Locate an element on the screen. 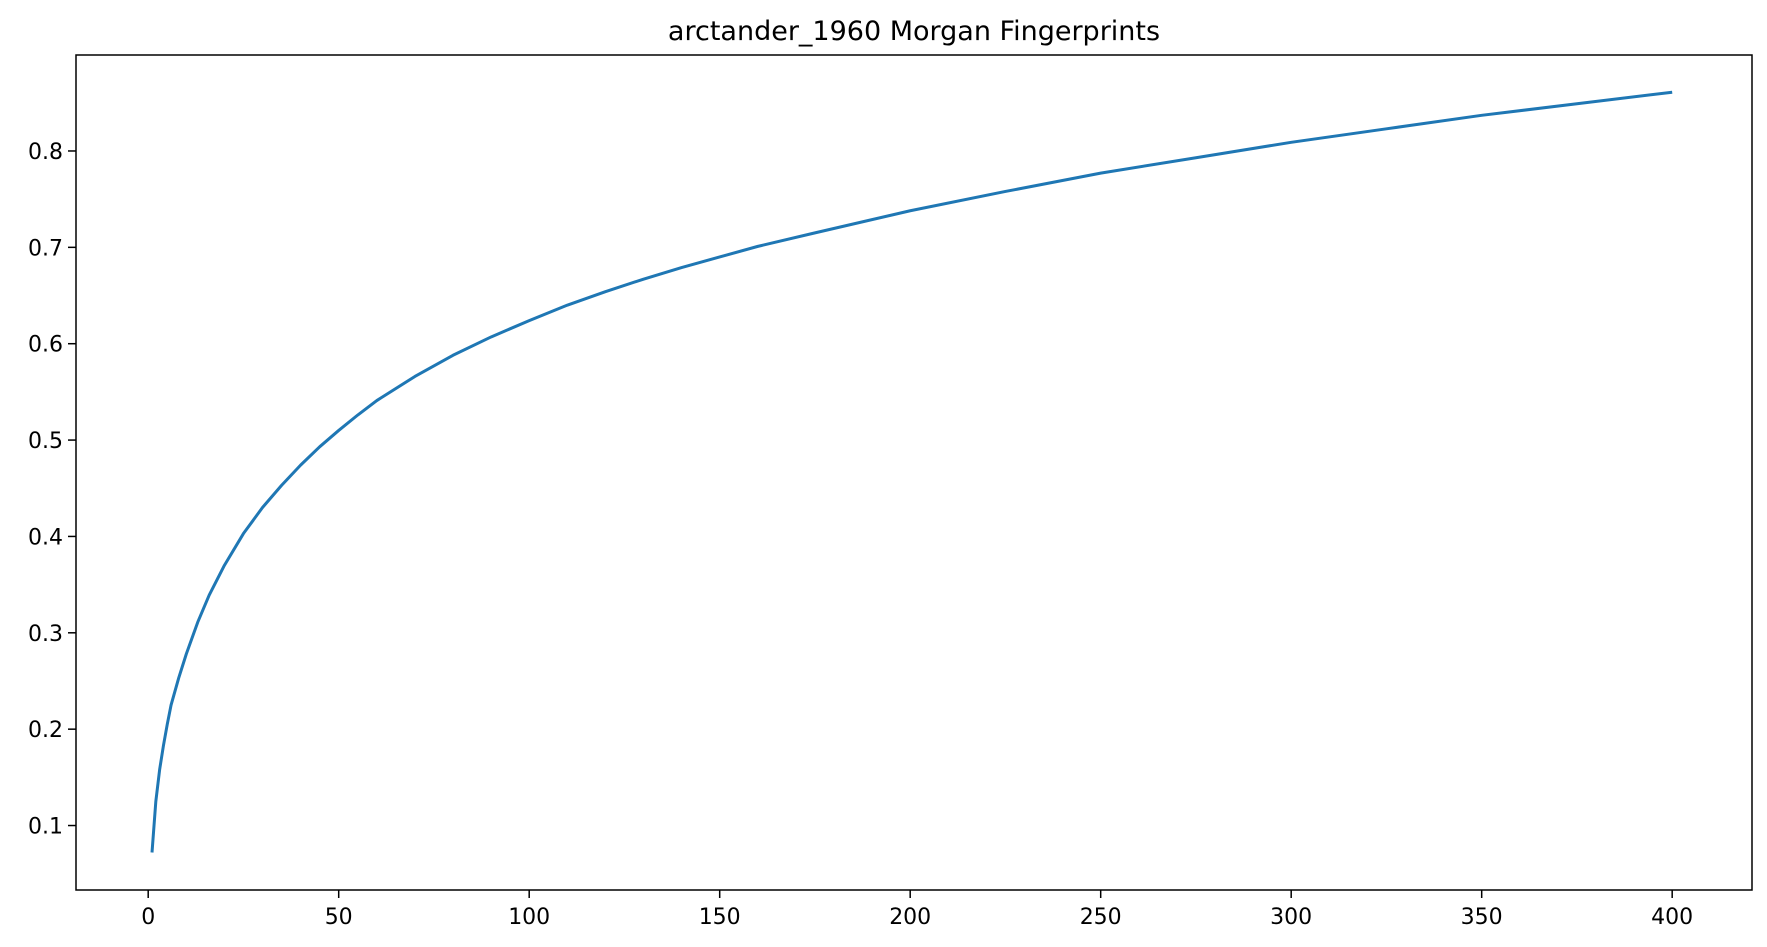 Image resolution: width=1767 pixels, height=947 pixels. y-tick-label: 0.8 is located at coordinates (45, 152).